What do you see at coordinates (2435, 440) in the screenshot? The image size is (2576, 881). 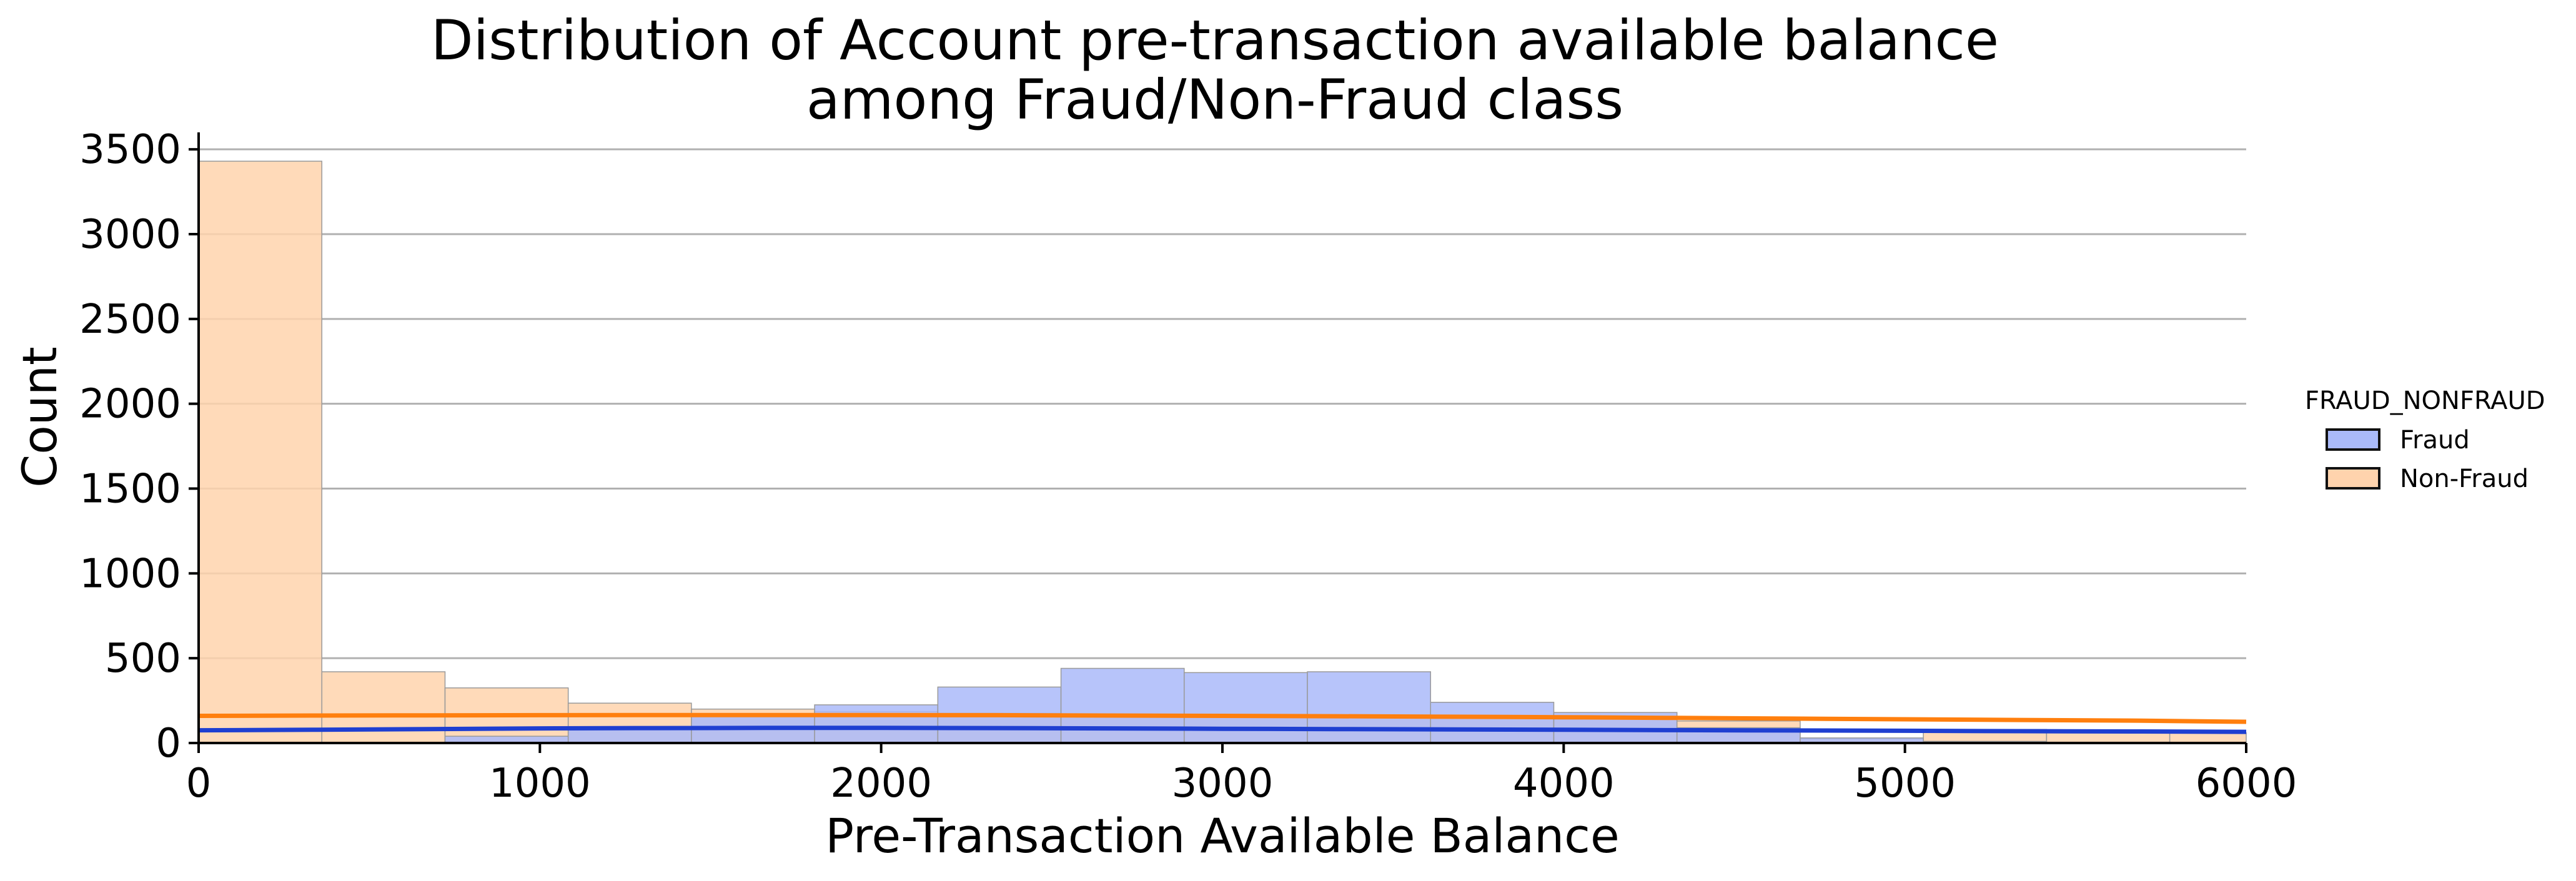 I see `legend-label-fraud: Fraud` at bounding box center [2435, 440].